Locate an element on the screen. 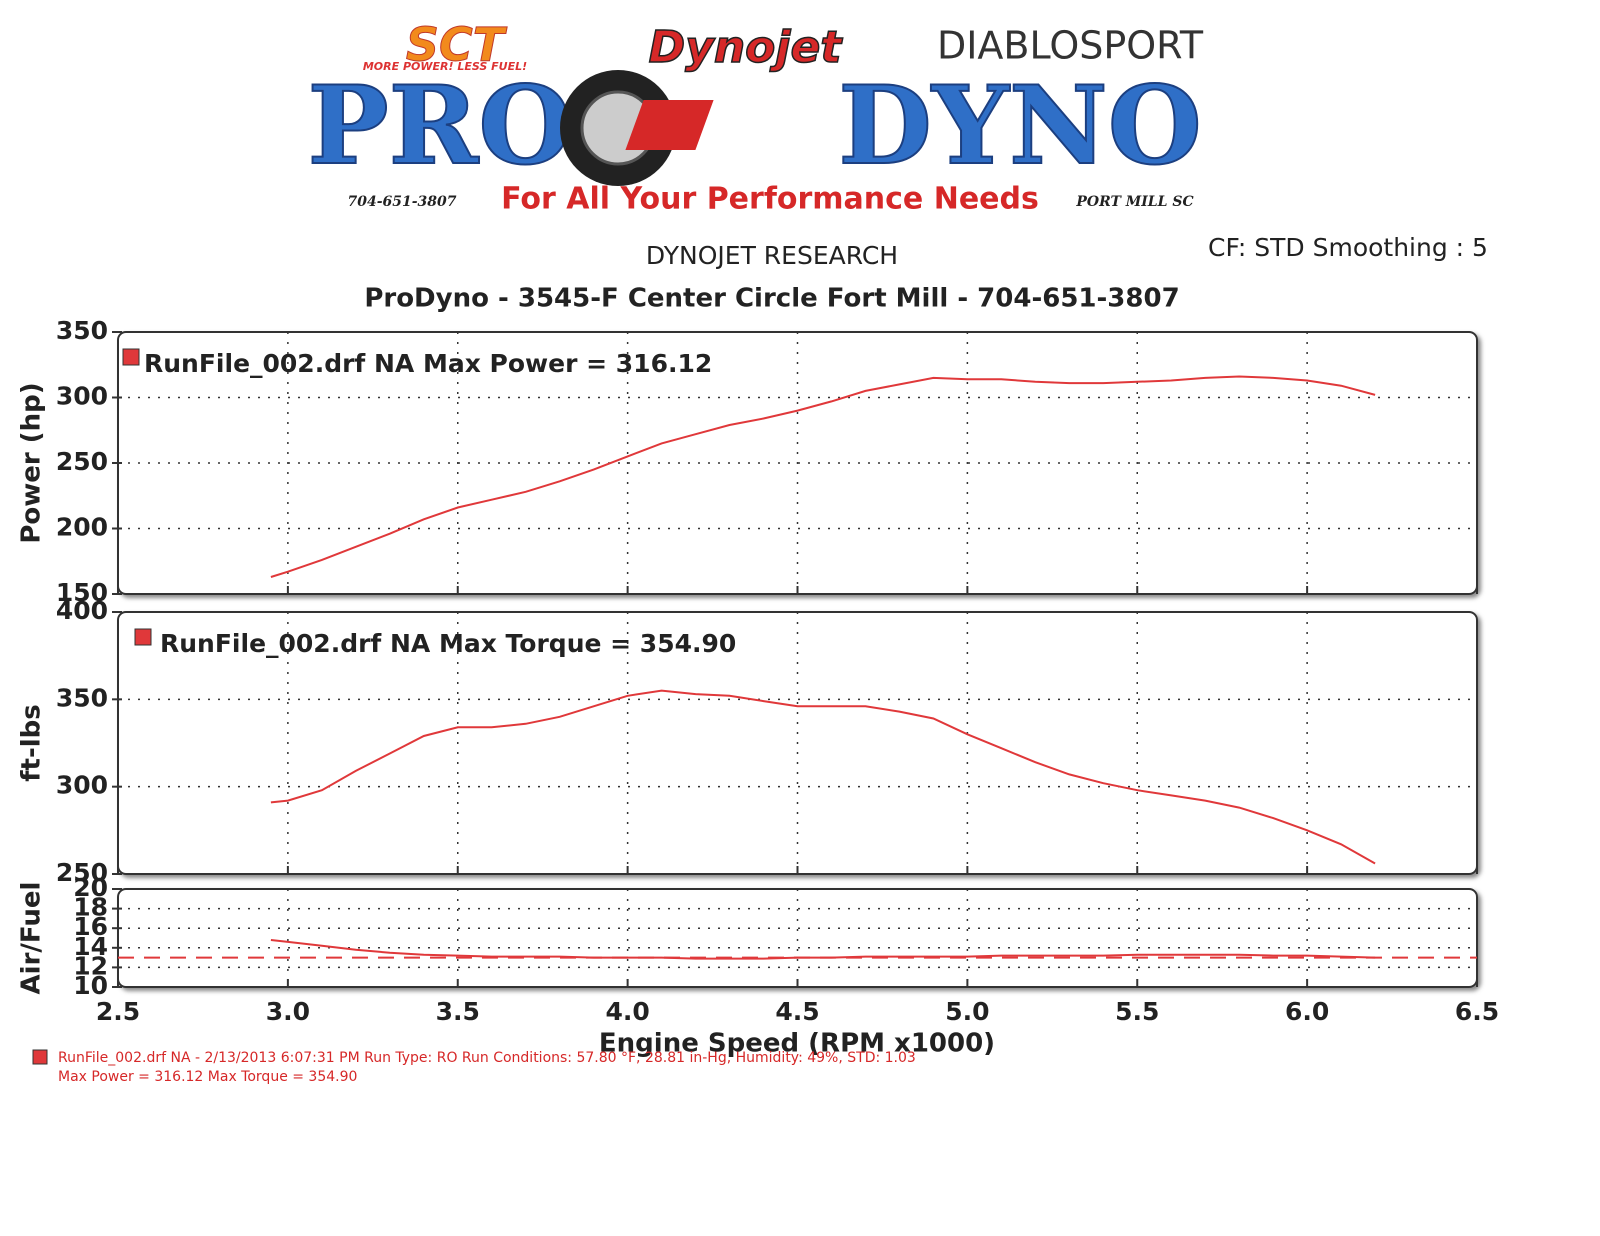 This screenshot has height=1236, width=1600. y-axis-label: ft-lbs is located at coordinates (32, 743).